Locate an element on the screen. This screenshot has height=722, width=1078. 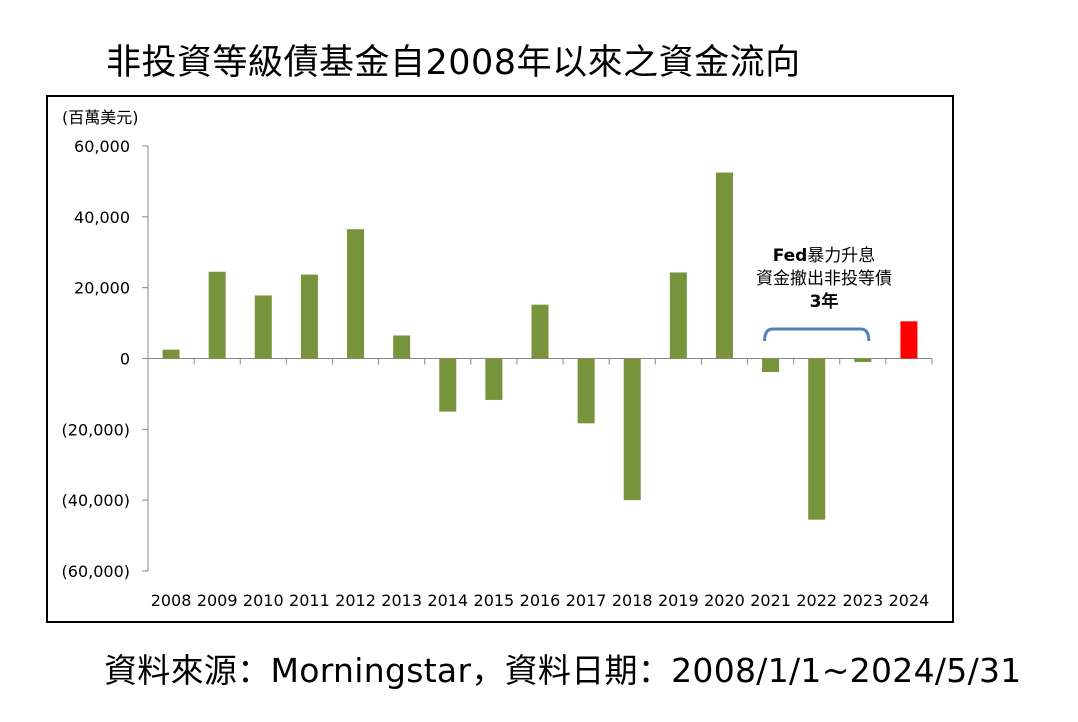
y-axis-unit-label: (百萬美元) is located at coordinates (100, 117).